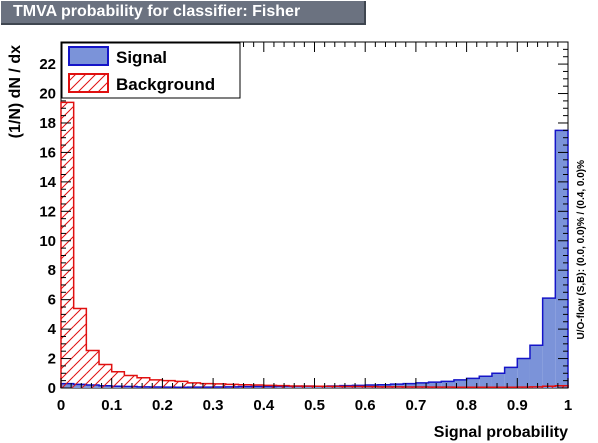 Image resolution: width=598 pixels, height=443 pixels. Describe the element at coordinates (517, 405) in the screenshot. I see `x-tick-label: 0.9` at that location.